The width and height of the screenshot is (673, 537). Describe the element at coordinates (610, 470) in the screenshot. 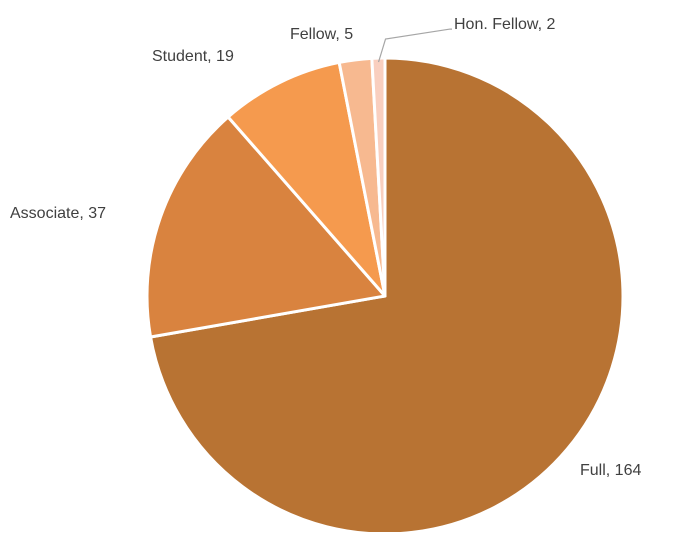

I see `data-label-full: Full, 164` at that location.